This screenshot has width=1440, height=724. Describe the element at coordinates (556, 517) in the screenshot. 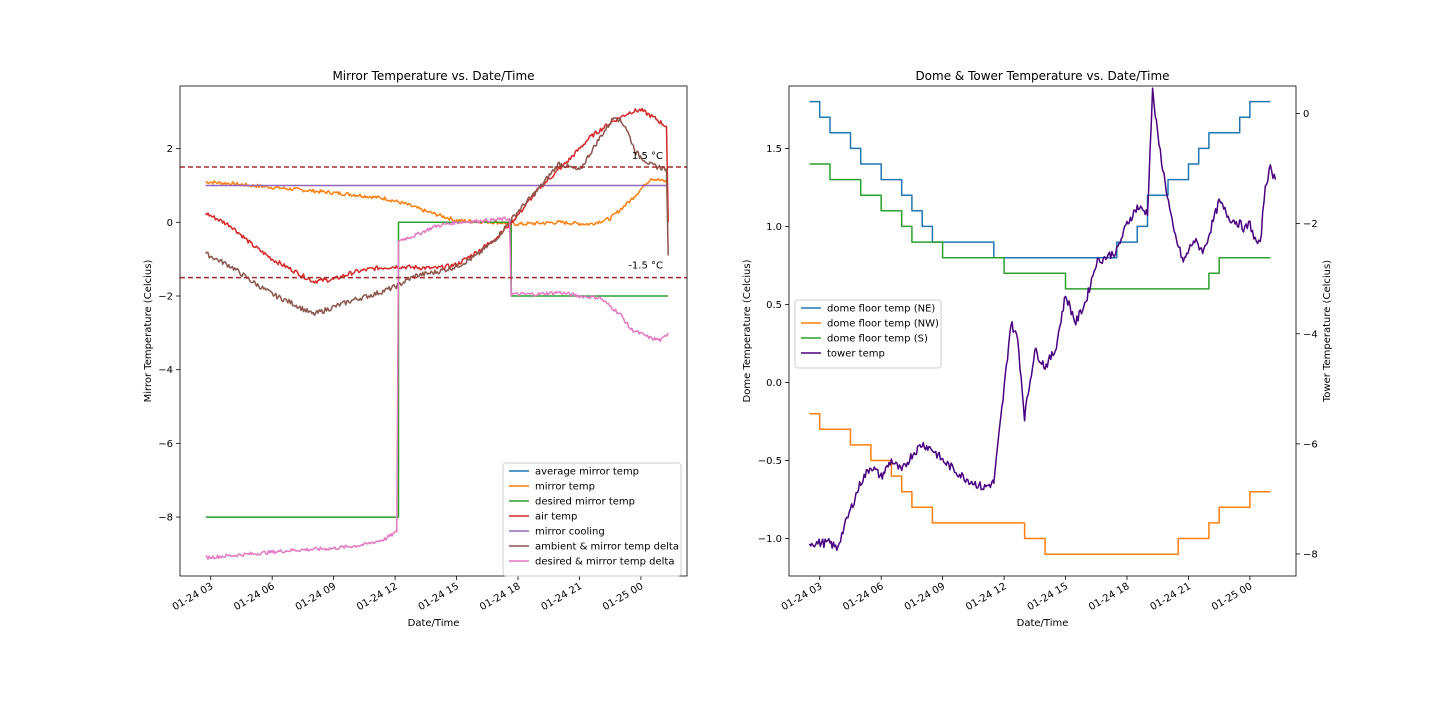

I see `legend-label: air temp` at that location.